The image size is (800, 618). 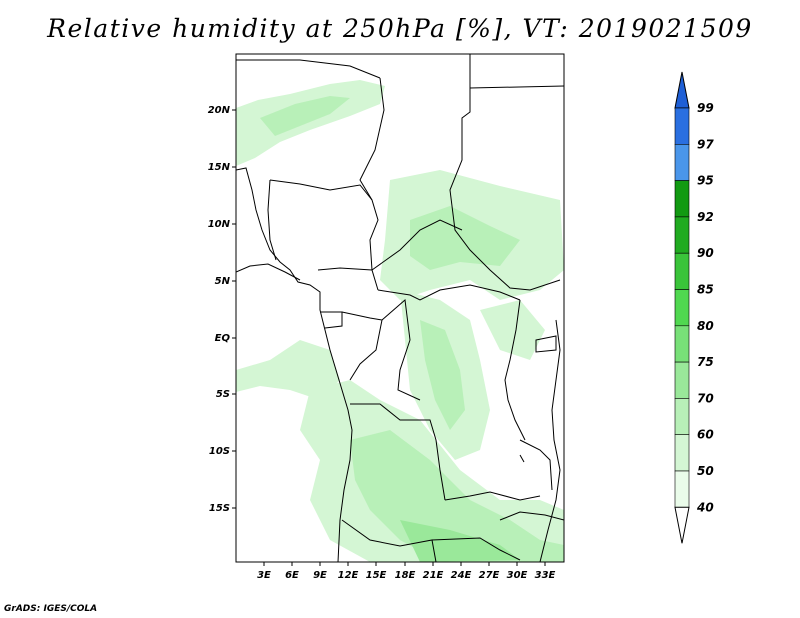 What do you see at coordinates (264, 575) in the screenshot?
I see `lon-label: 3E` at bounding box center [264, 575].